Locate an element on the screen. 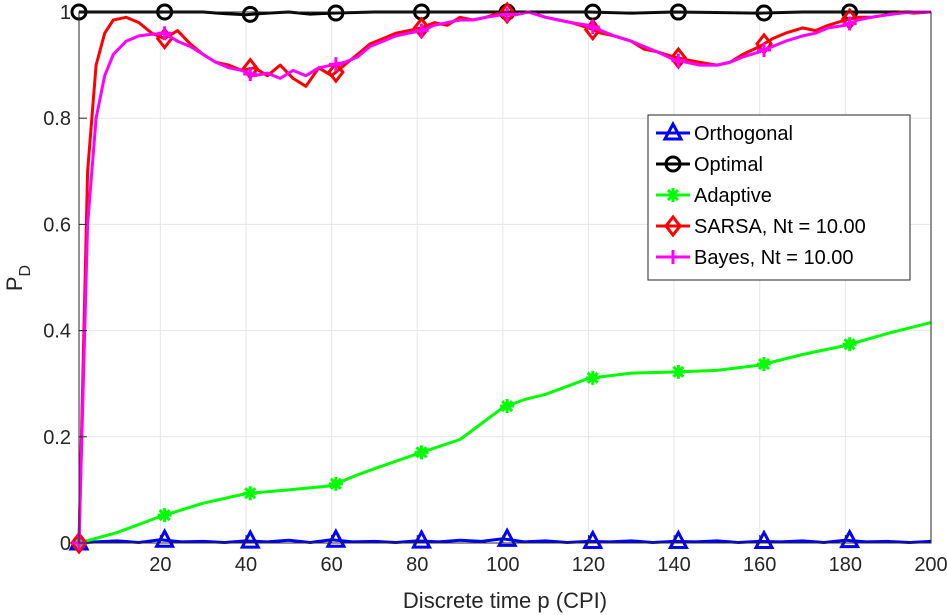 This screenshot has height=615, width=947. x-tick-label: 60 is located at coordinates (331, 565).